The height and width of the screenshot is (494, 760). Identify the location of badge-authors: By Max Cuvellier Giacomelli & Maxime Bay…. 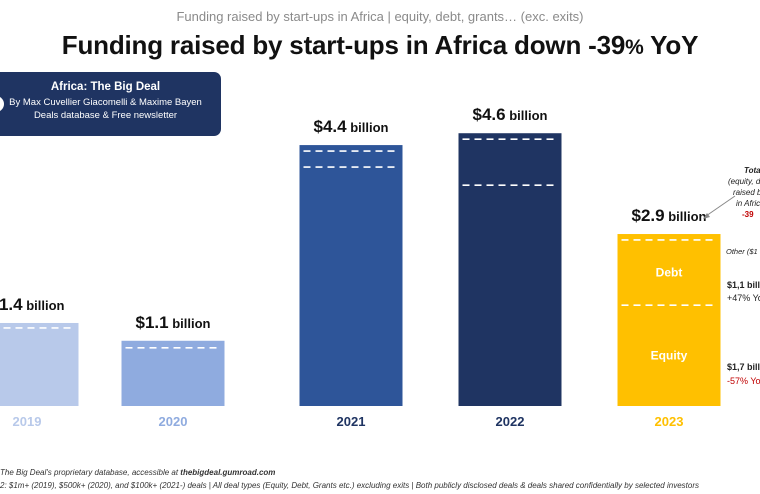
(105, 102).